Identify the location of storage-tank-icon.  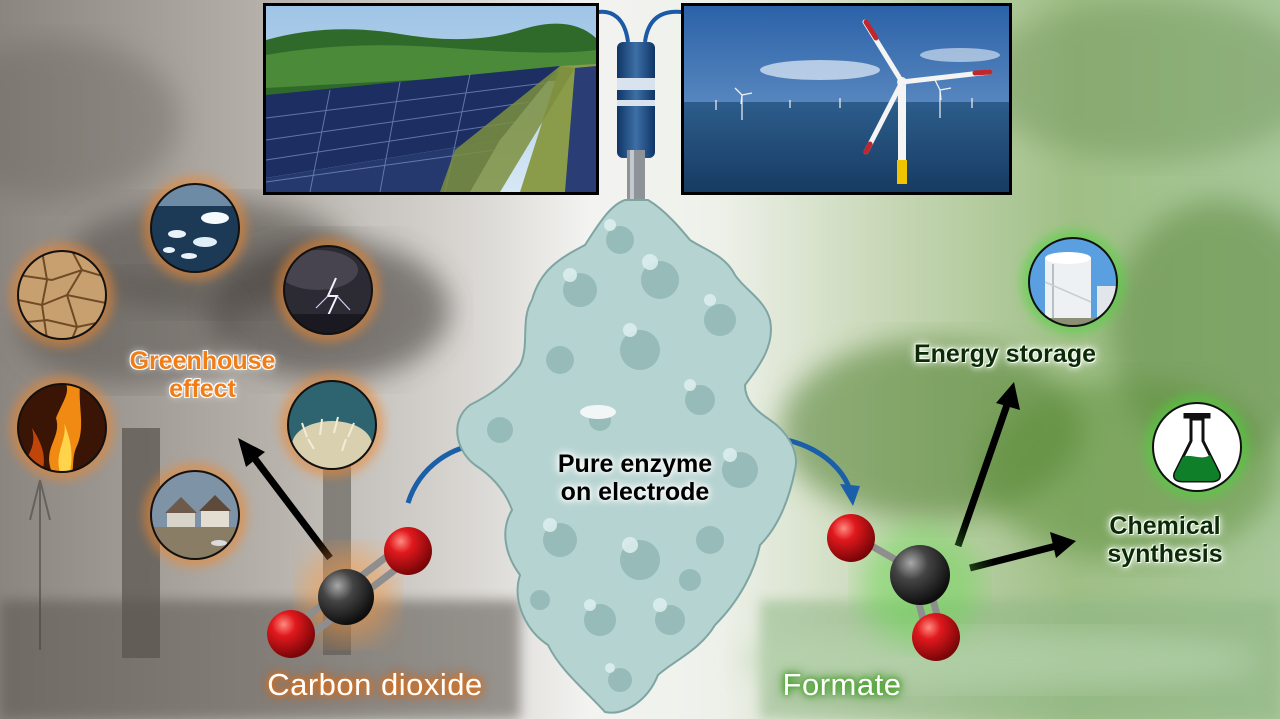
(1073, 282).